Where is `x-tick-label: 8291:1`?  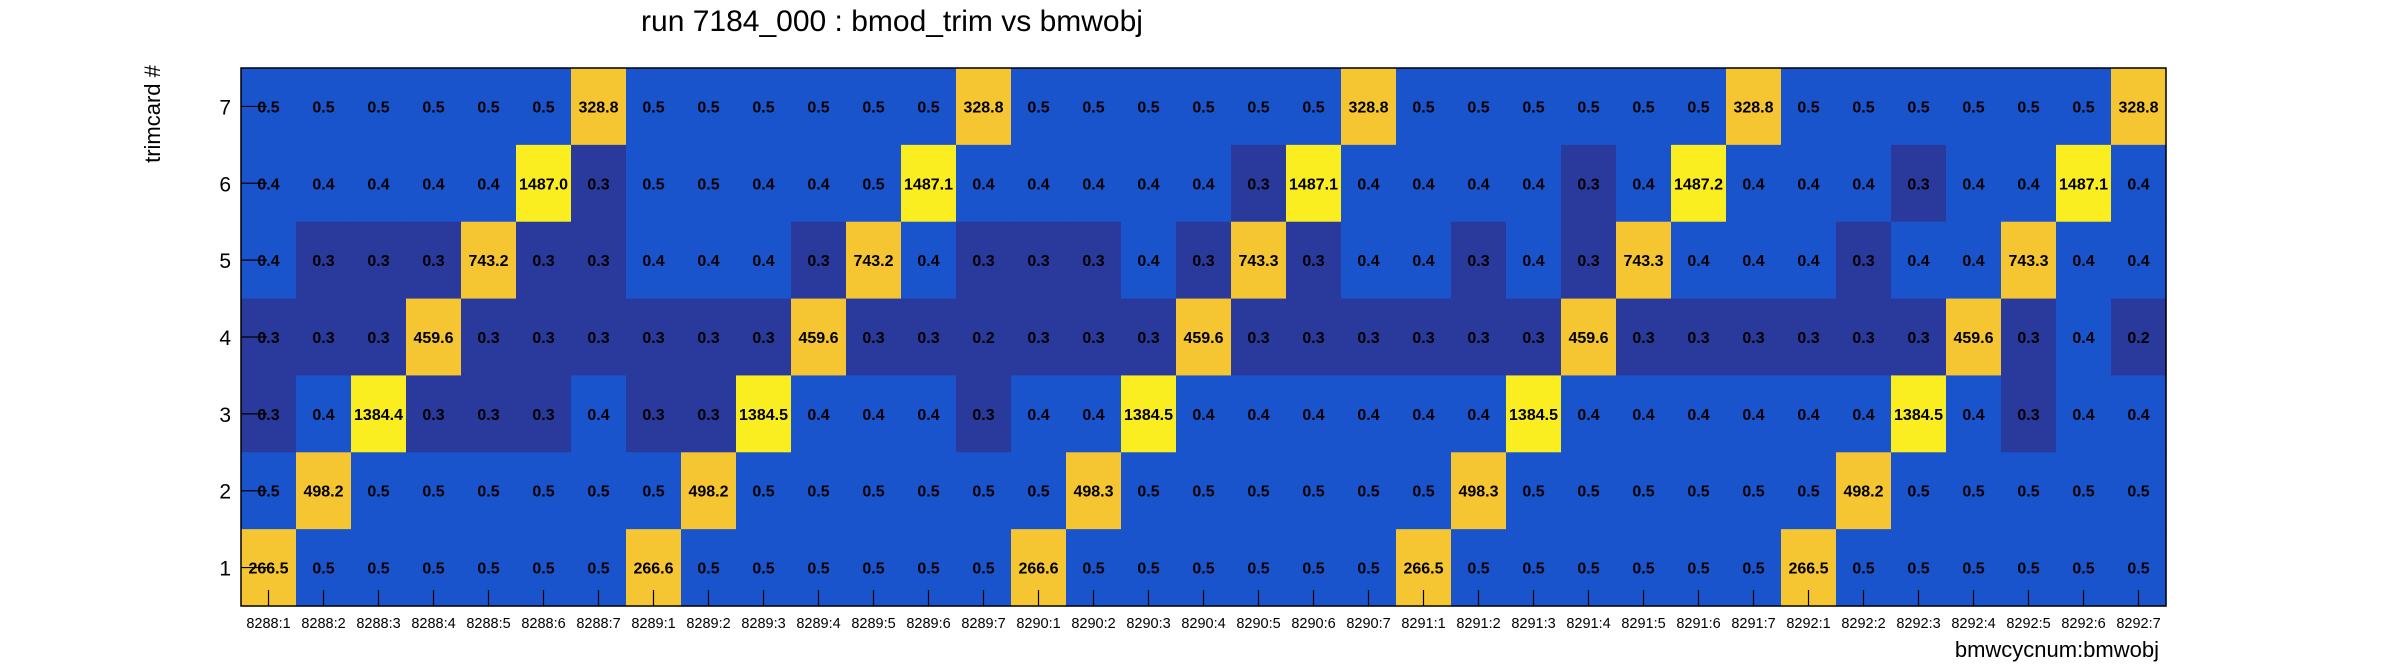
x-tick-label: 8291:1 is located at coordinates (1423, 624).